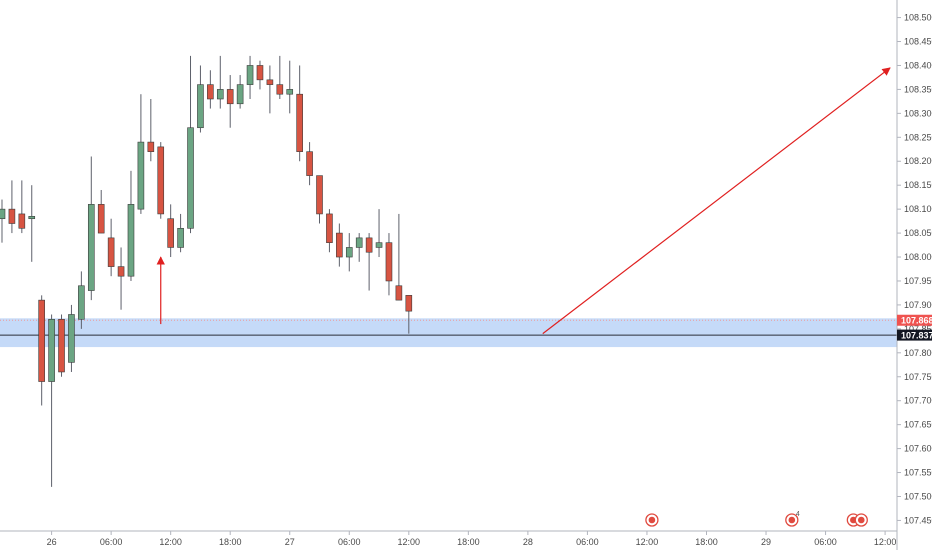  I want to click on time-tick-label: 29, so click(766, 542).